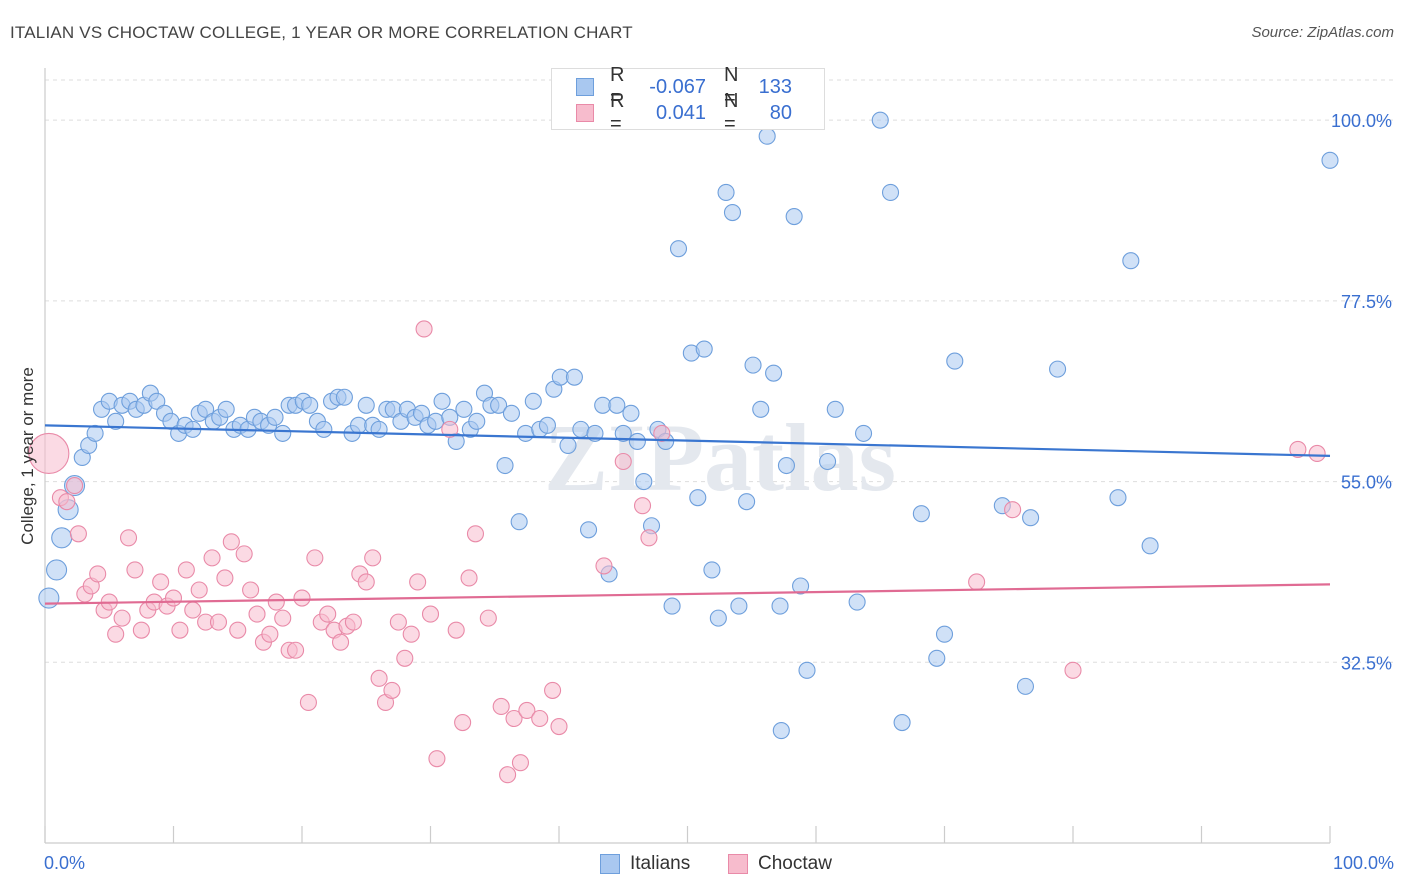 Image resolution: width=1406 pixels, height=892 pixels. I want to click on legend-label-choctaw: Choctaw, so click(795, 863).